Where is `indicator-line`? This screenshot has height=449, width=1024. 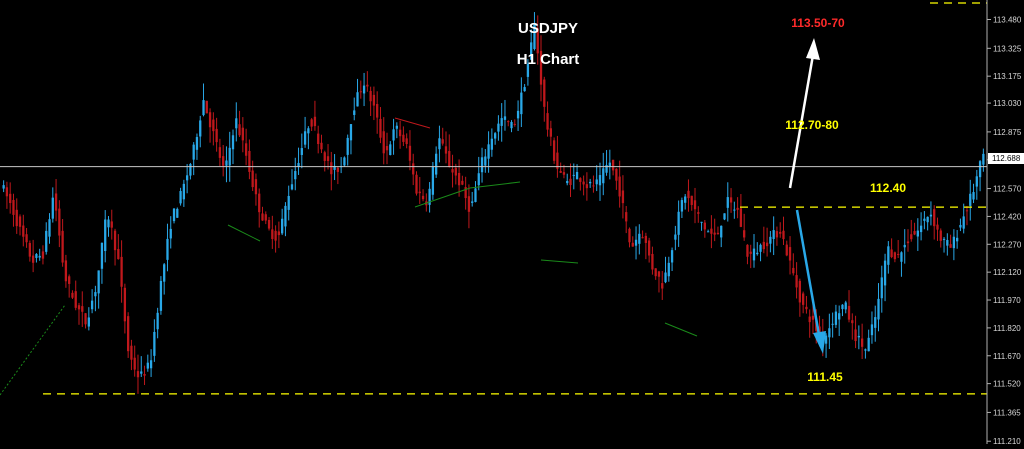 indicator-line is located at coordinates (495, 185).